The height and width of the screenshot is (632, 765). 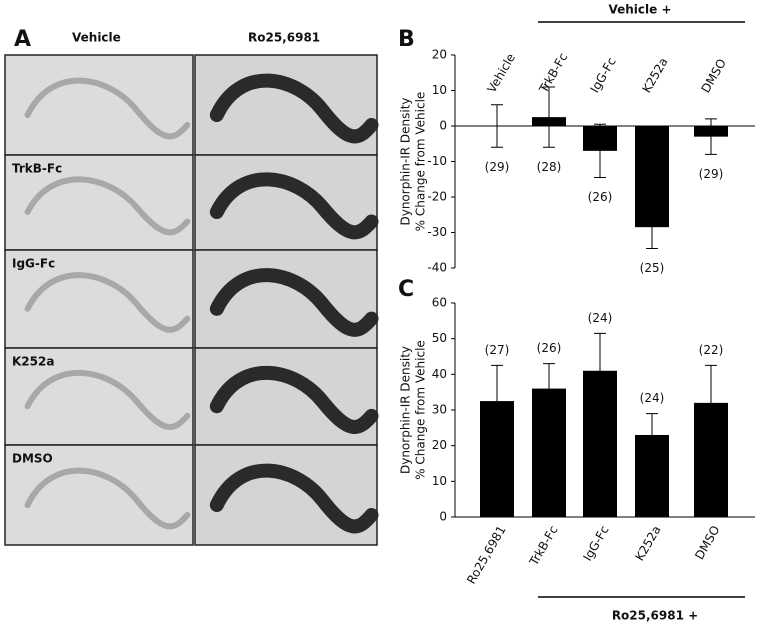 What do you see at coordinates (486, 554) in the screenshot?
I see `x-tick-label: Ro25,6981` at bounding box center [486, 554].